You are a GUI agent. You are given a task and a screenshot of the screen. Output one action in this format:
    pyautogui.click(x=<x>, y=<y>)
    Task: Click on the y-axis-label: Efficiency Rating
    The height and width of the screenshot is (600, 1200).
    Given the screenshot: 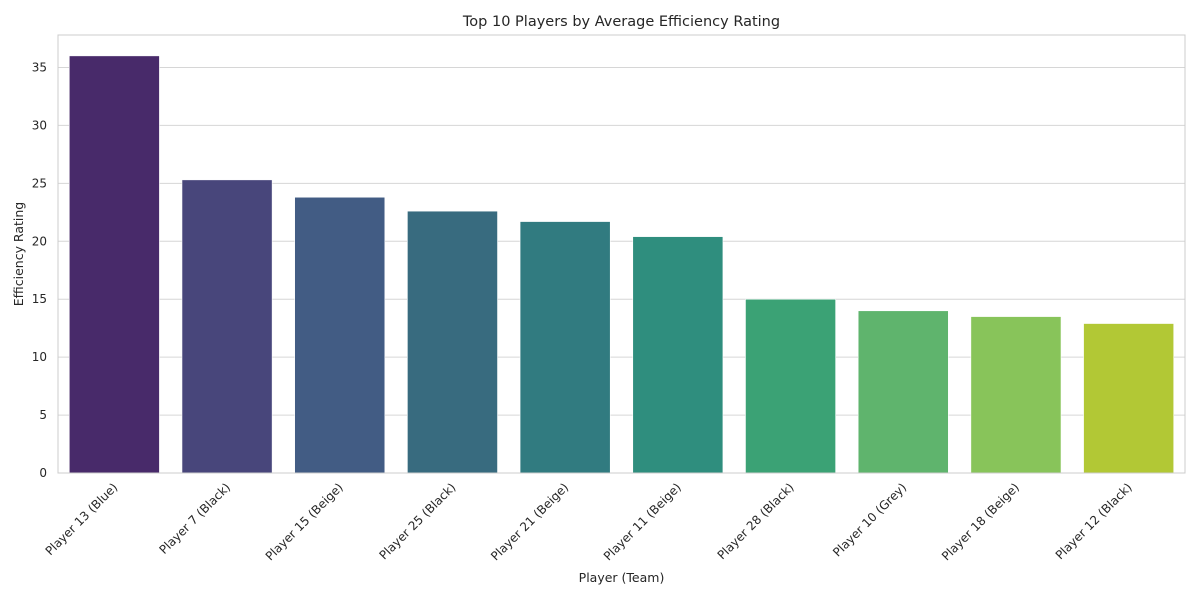 What is the action you would take?
    pyautogui.click(x=18, y=254)
    